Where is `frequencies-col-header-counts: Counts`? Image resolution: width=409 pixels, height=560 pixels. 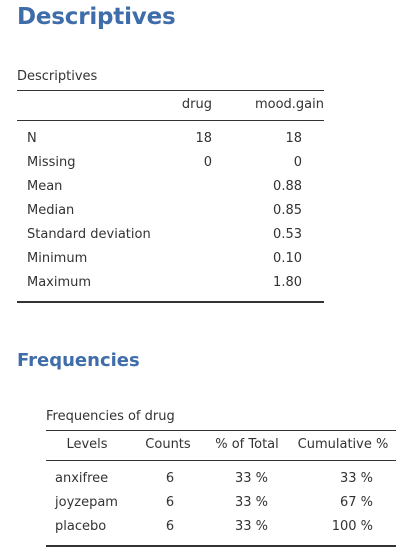
frequencies-col-header-counts: Counts is located at coordinates (168, 444).